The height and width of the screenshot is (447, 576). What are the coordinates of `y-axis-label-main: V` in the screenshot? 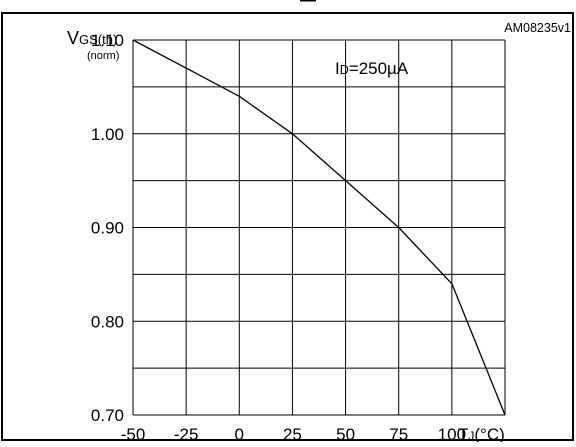 It's located at (73, 38).